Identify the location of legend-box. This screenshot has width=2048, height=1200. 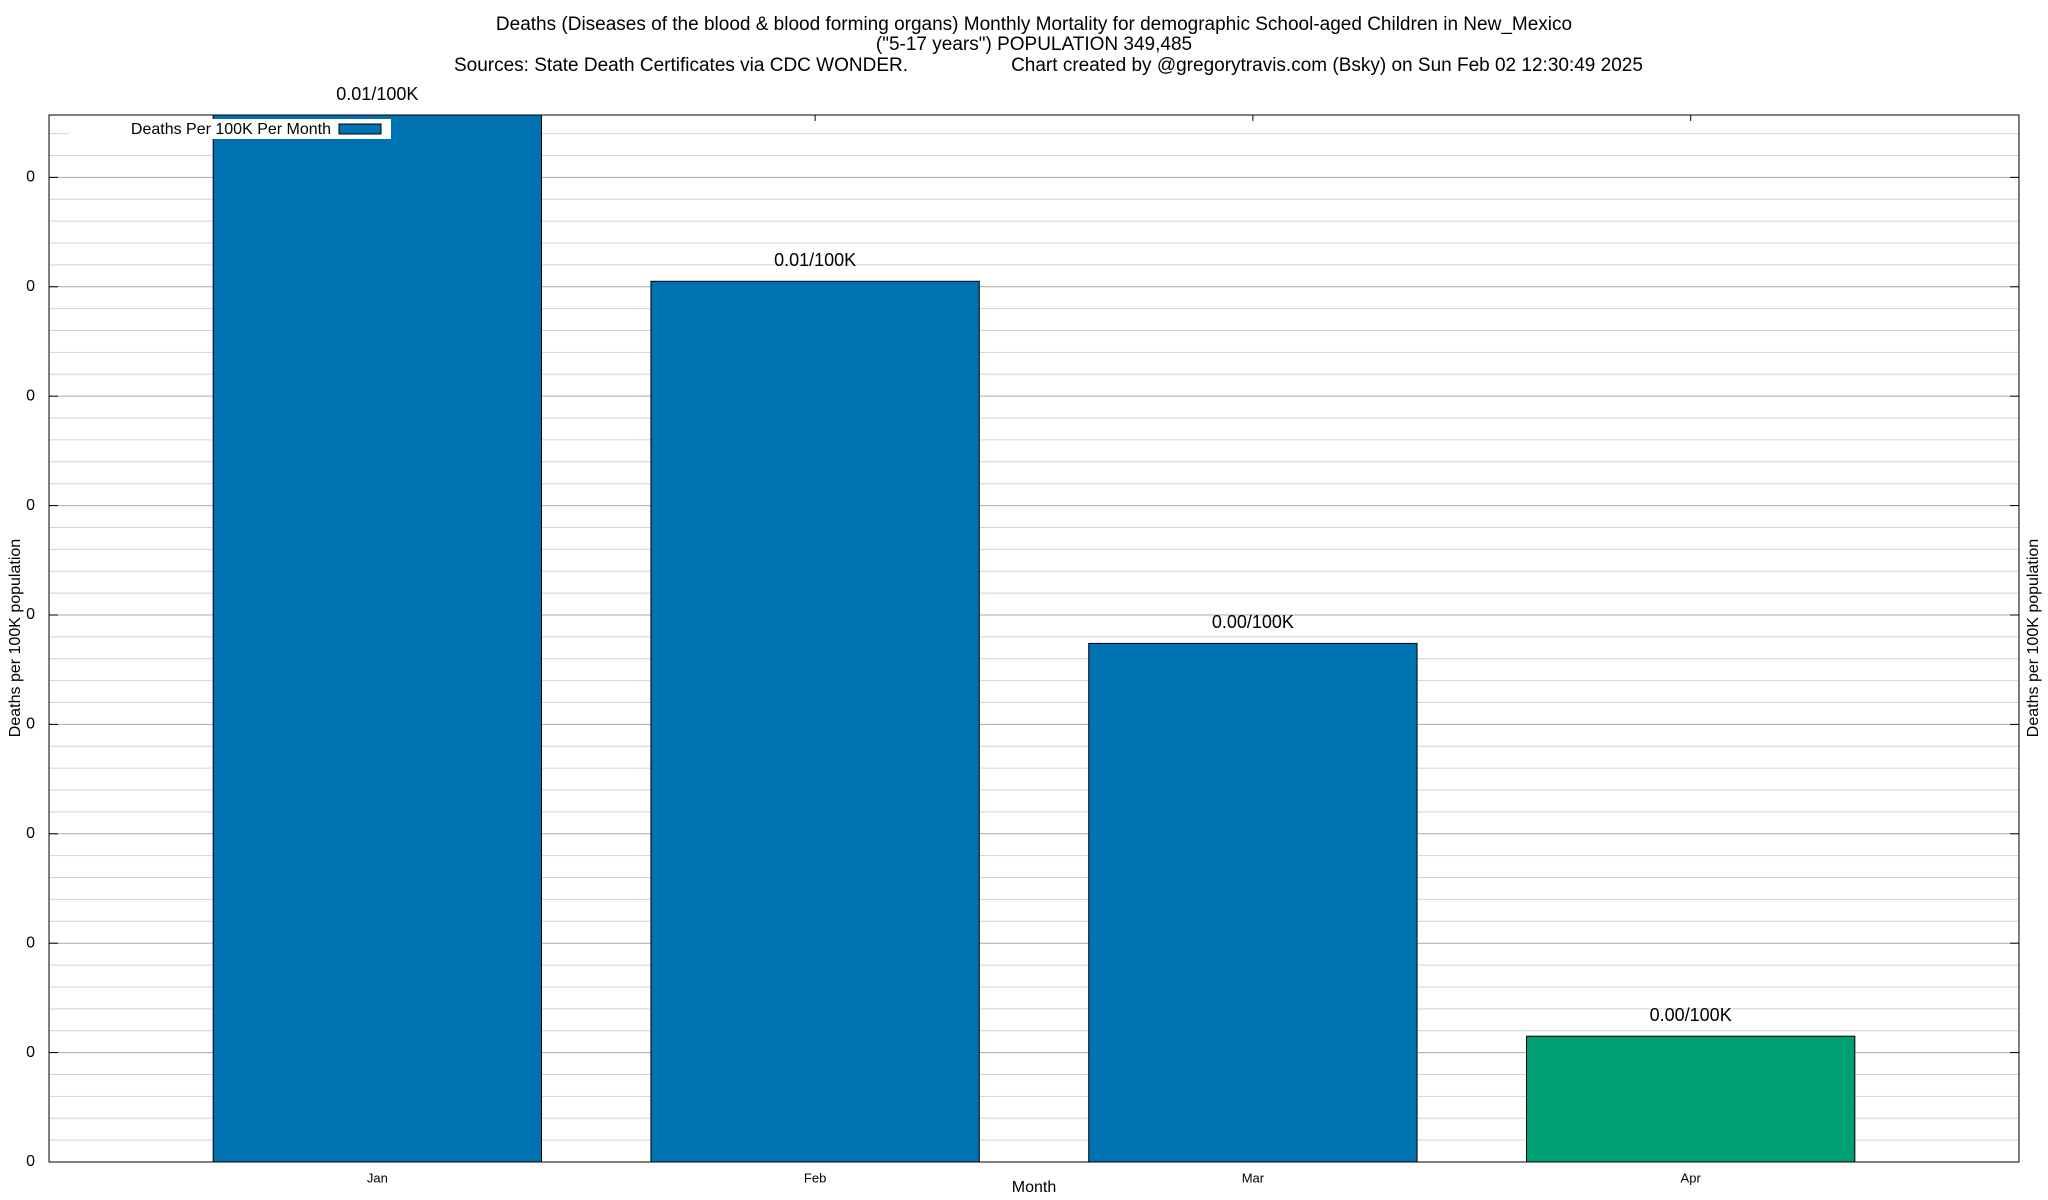
(230, 129).